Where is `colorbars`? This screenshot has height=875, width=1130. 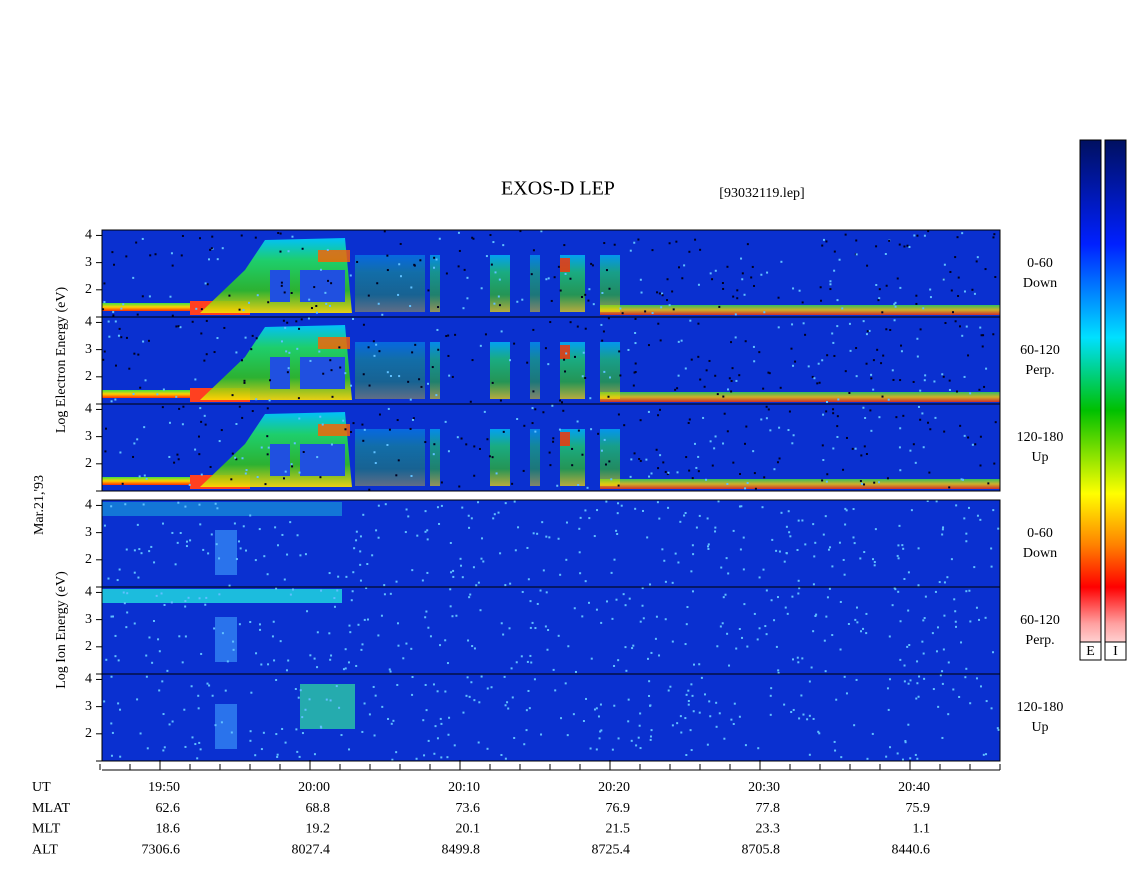
colorbars is located at coordinates (1103, 400).